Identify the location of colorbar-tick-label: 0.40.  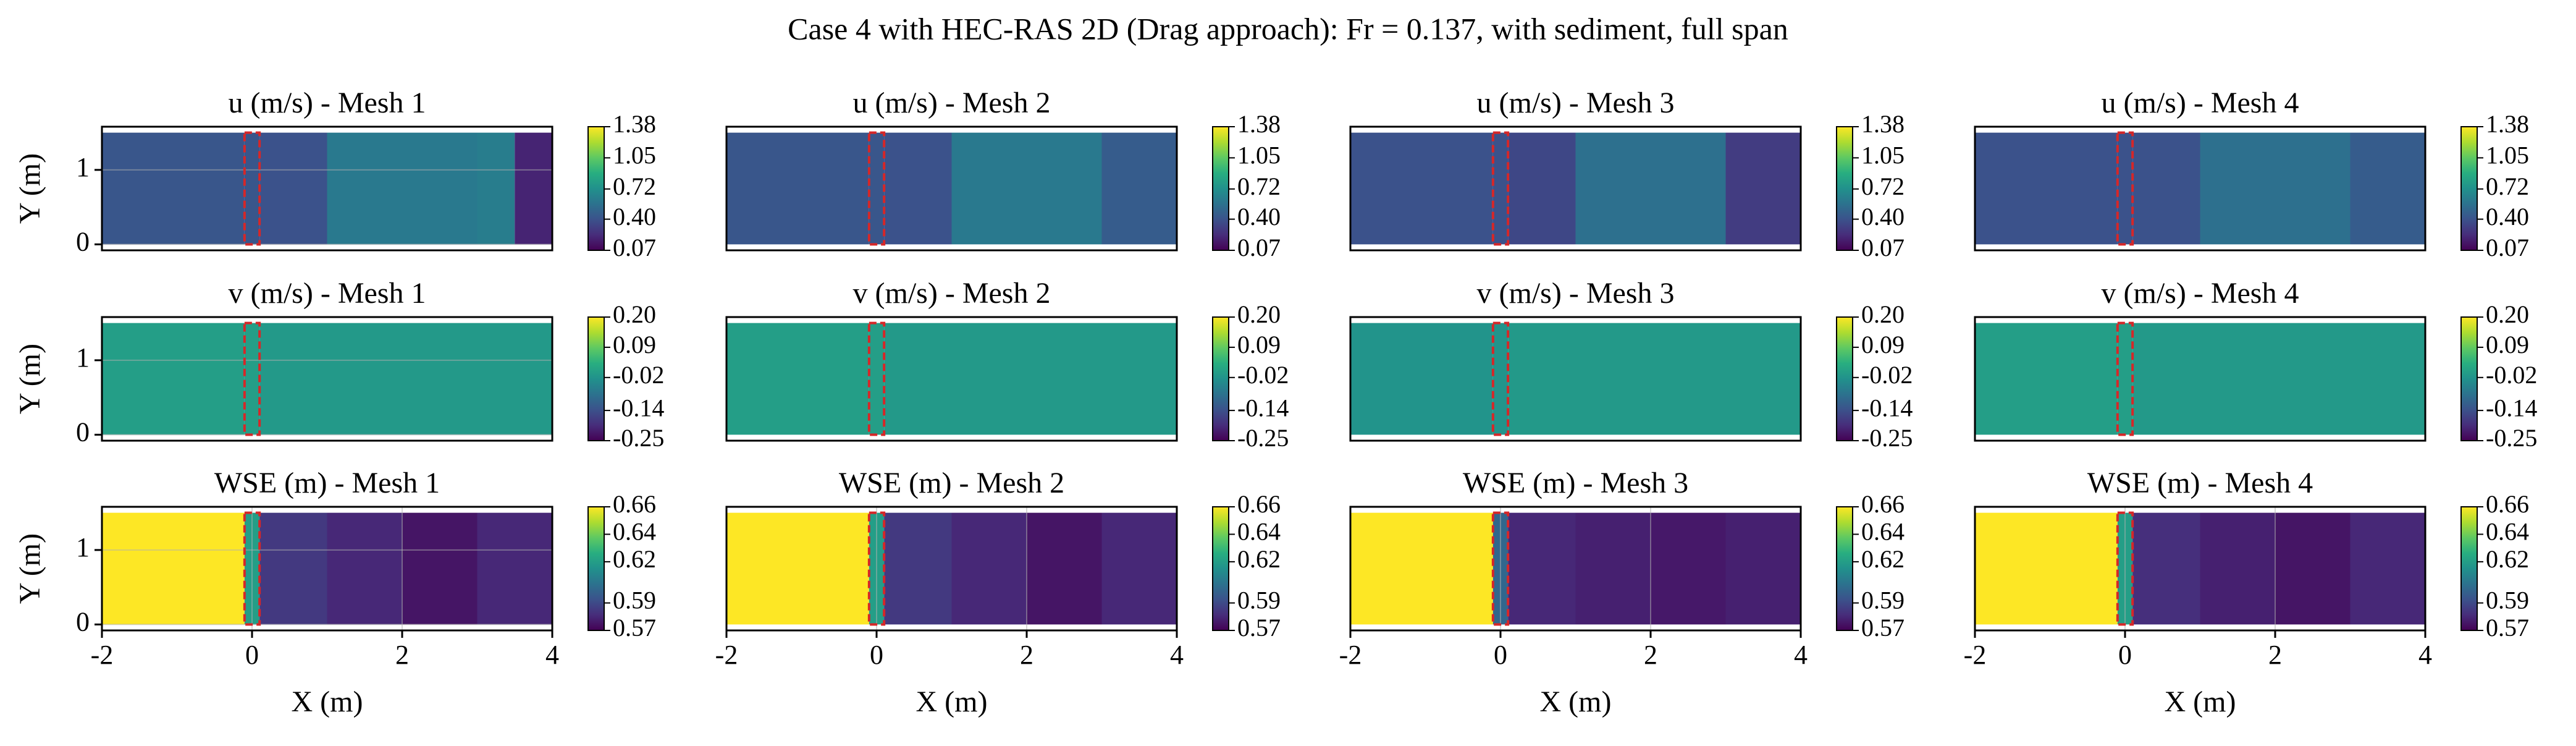
(634, 217).